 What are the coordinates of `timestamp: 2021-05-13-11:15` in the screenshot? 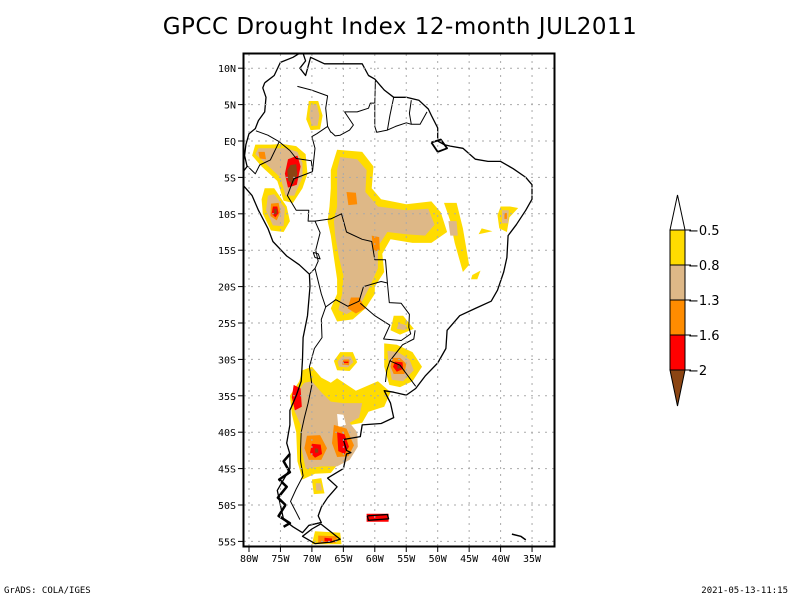 It's located at (744, 591).